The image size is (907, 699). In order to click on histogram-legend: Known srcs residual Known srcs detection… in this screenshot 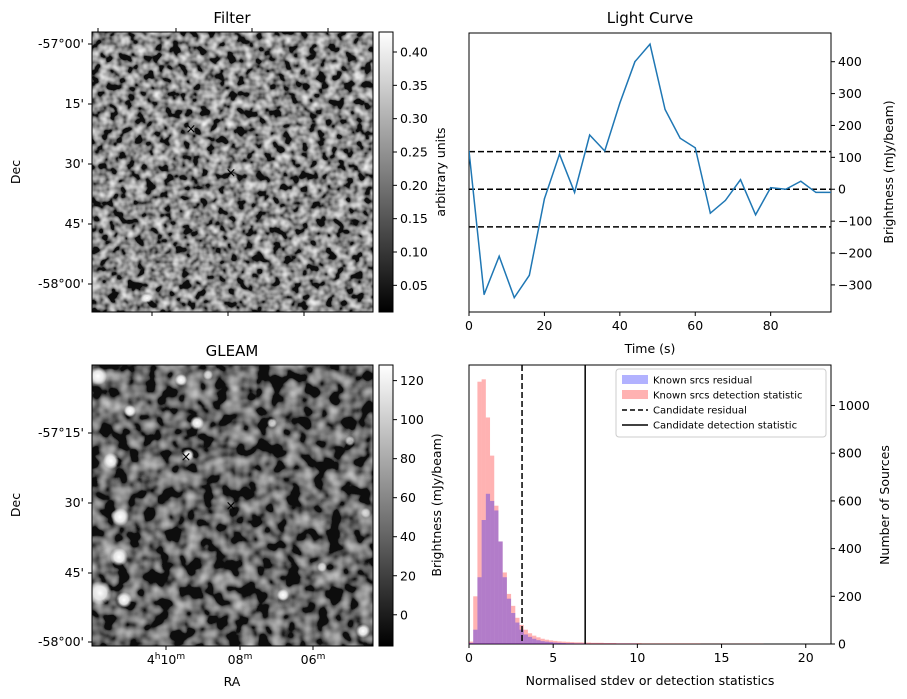, I will do `click(721, 403)`.